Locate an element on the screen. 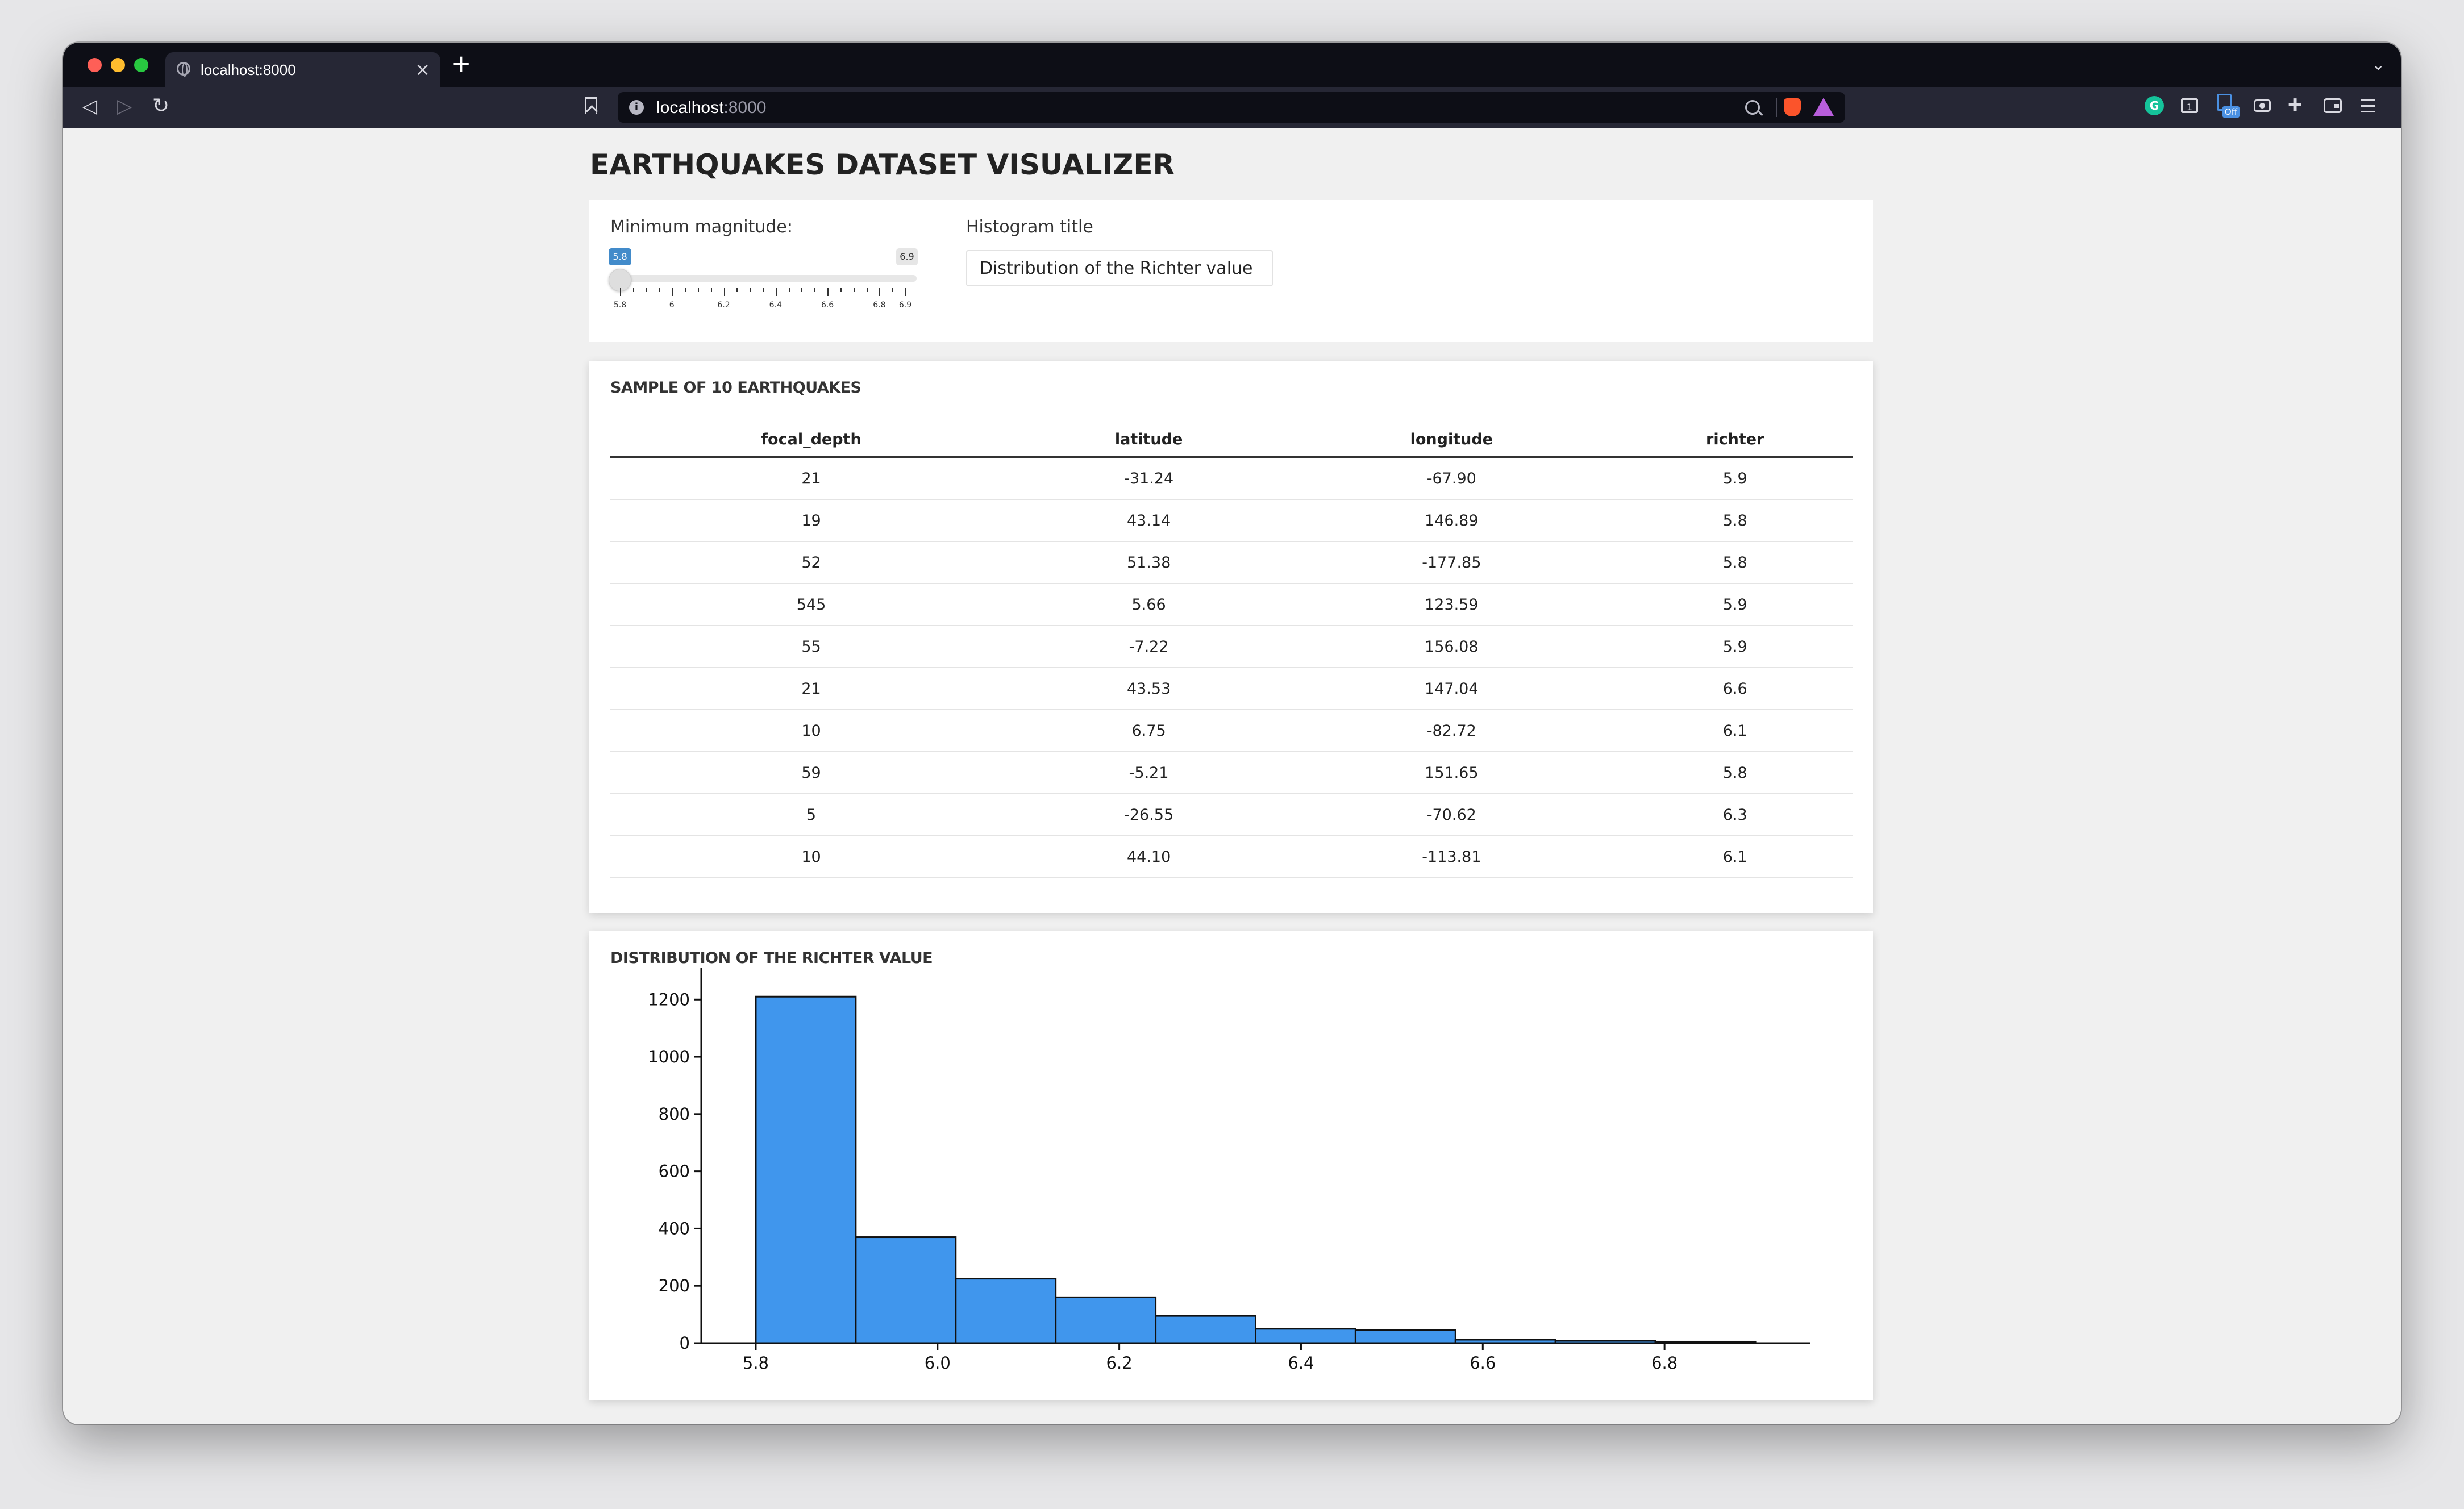 Image resolution: width=2464 pixels, height=1509 pixels. close-window-button is located at coordinates (95, 65).